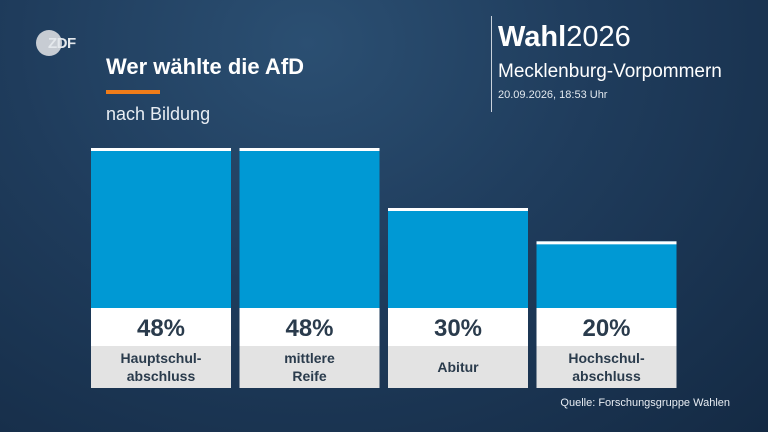  I want to click on chart-title: Wer wählte die AfD, so click(205, 66).